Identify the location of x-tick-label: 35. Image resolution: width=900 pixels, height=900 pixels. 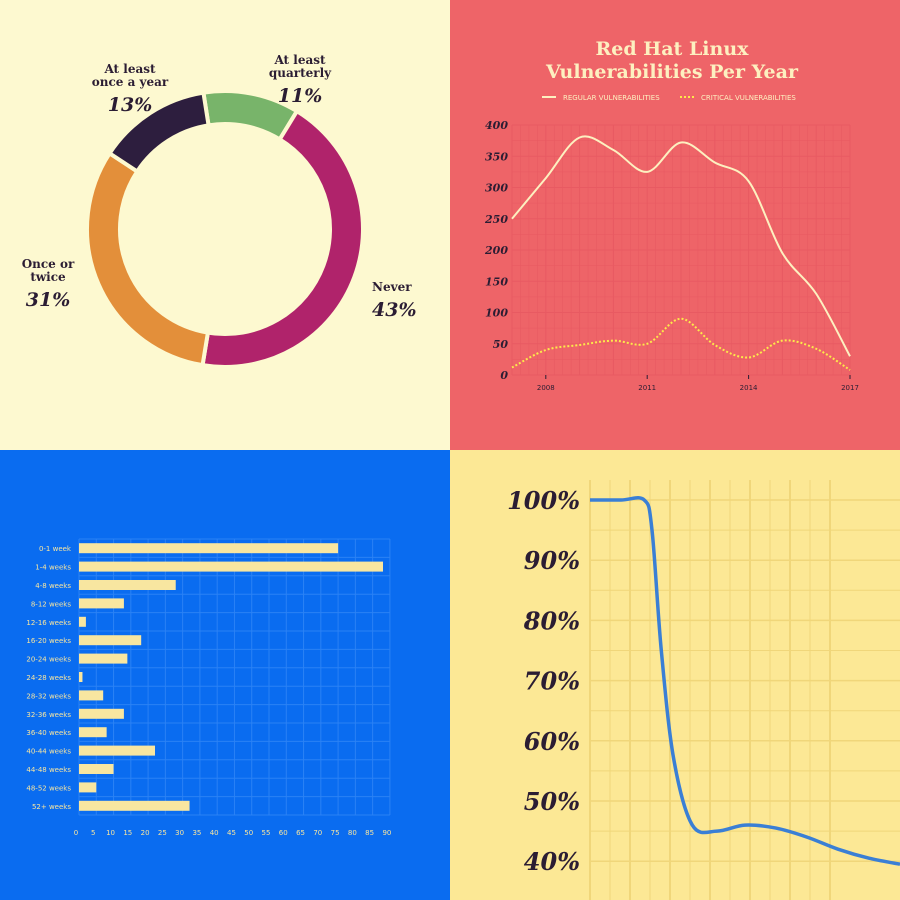
(196, 833).